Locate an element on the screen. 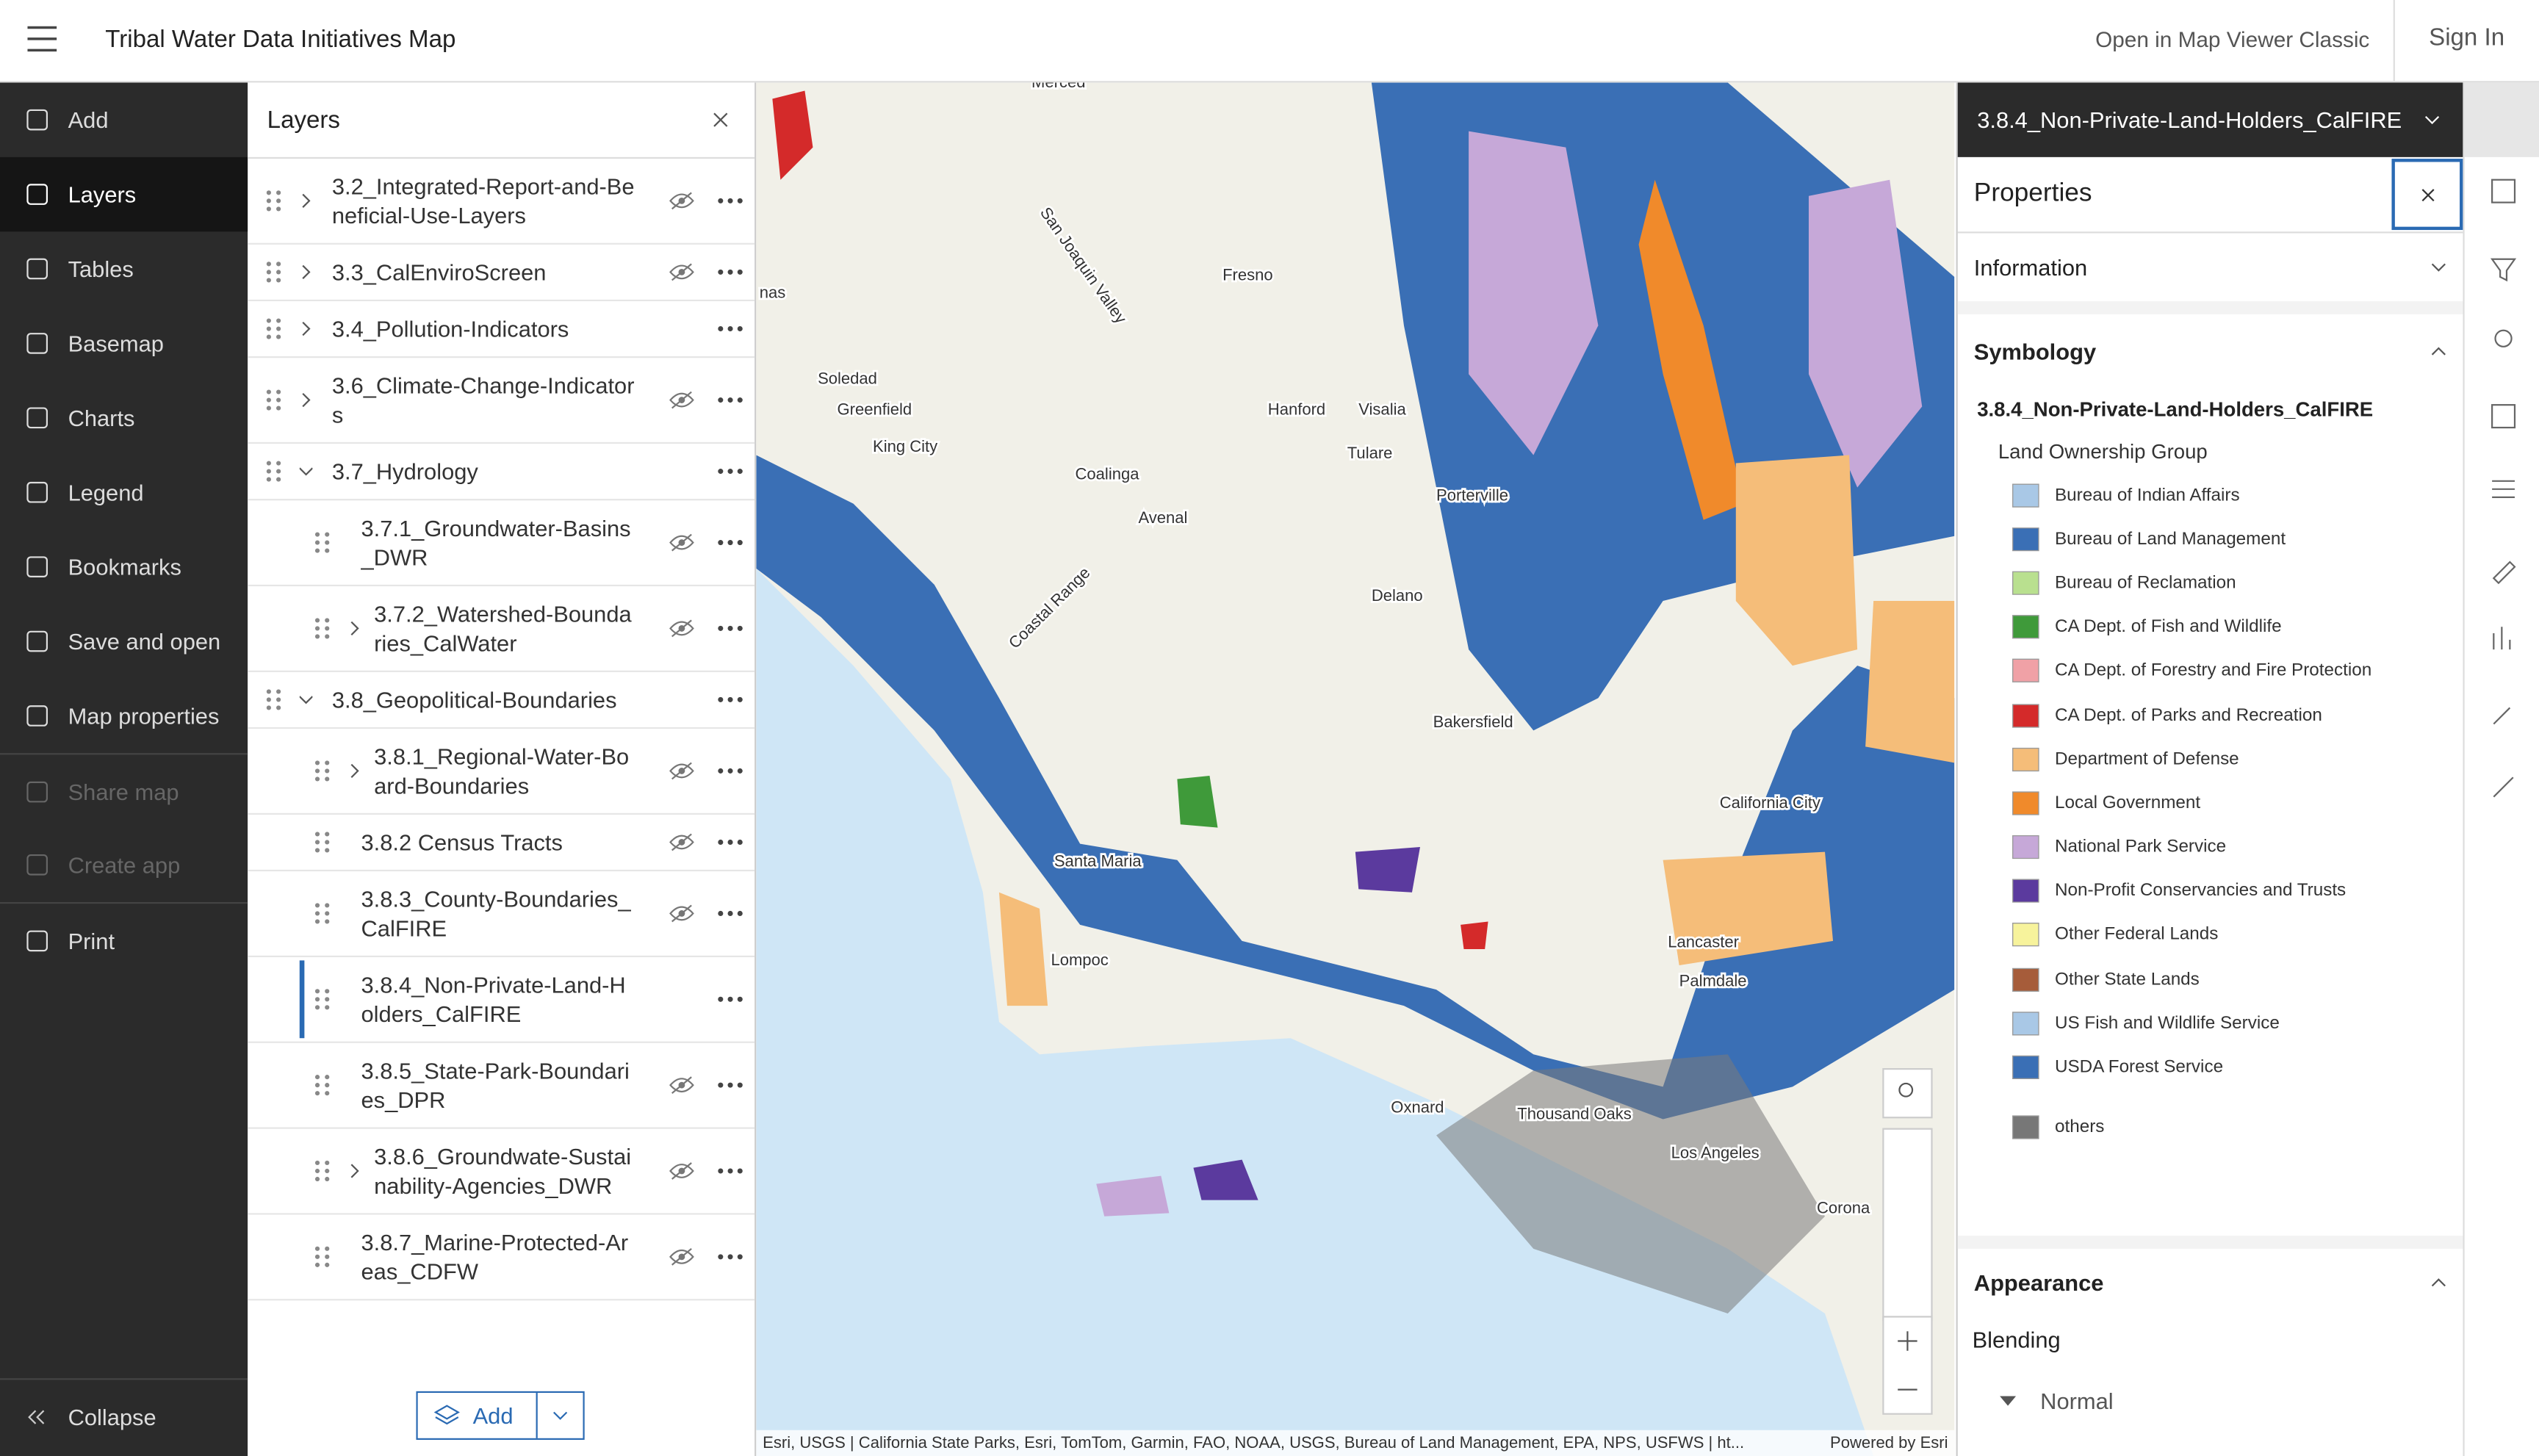  chevron is located at coordinates (354, 1171).